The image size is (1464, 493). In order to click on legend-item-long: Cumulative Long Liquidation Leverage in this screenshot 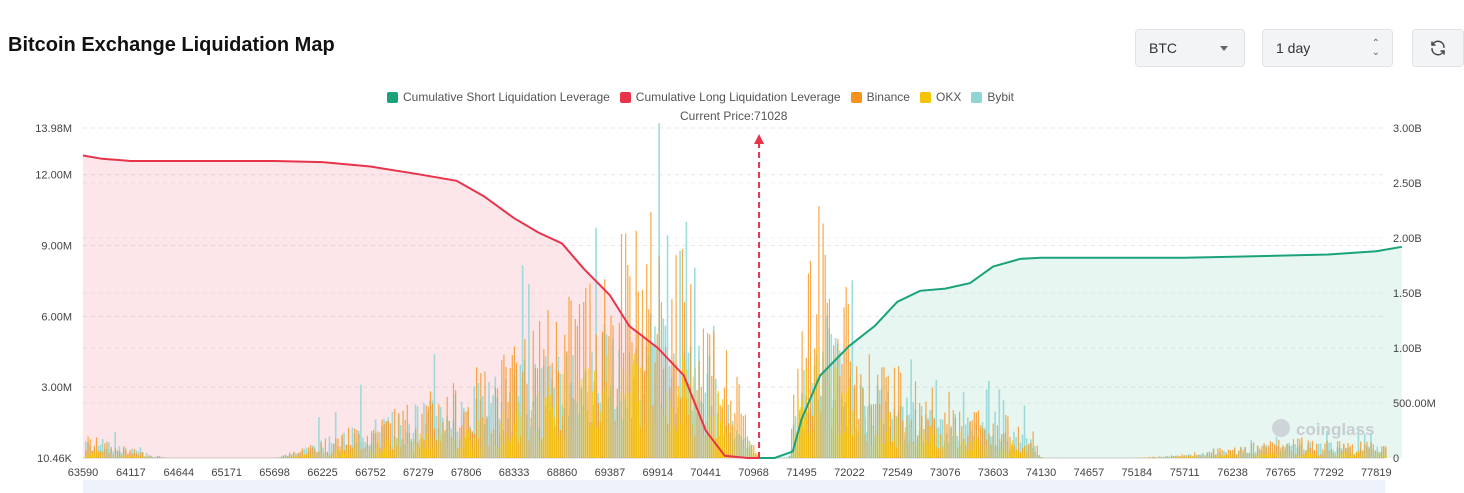, I will do `click(730, 97)`.